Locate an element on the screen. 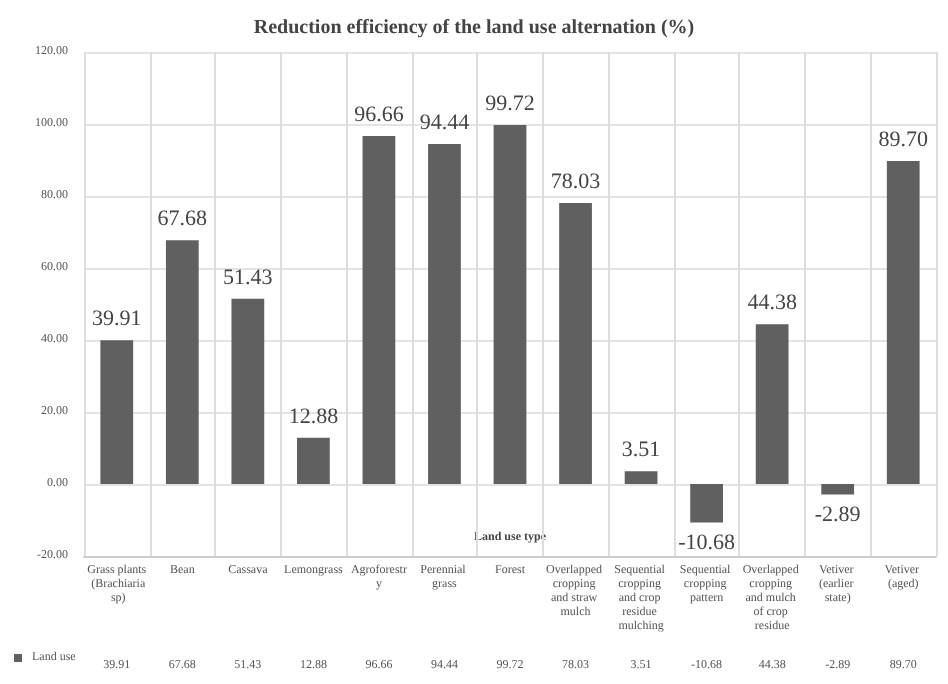 The height and width of the screenshot is (684, 948). text: -10.68 is located at coordinates (707, 543).